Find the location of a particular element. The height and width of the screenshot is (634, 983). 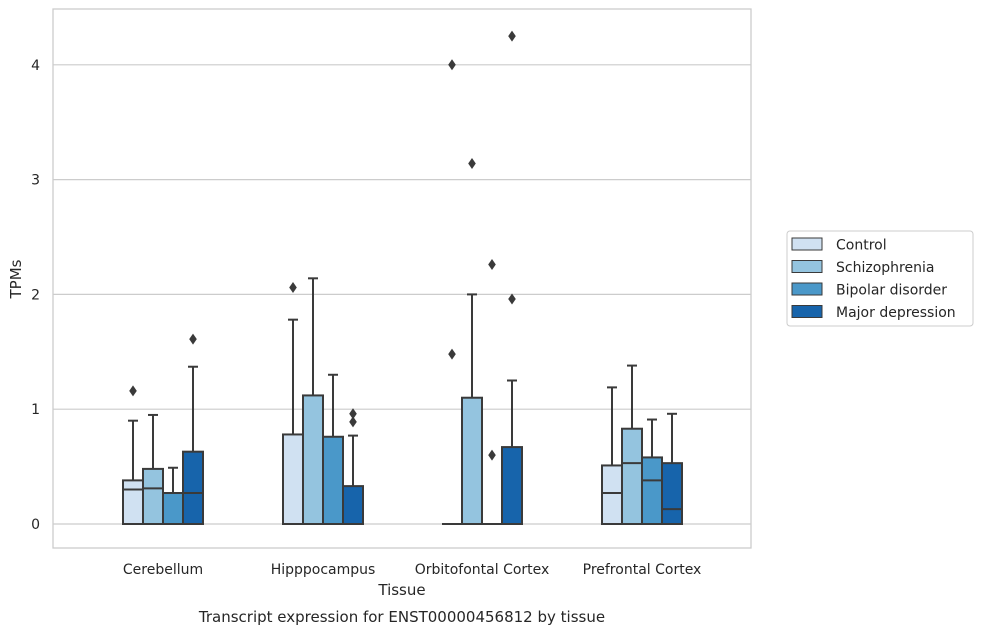

y-tick-label: 1 is located at coordinates (35, 410).